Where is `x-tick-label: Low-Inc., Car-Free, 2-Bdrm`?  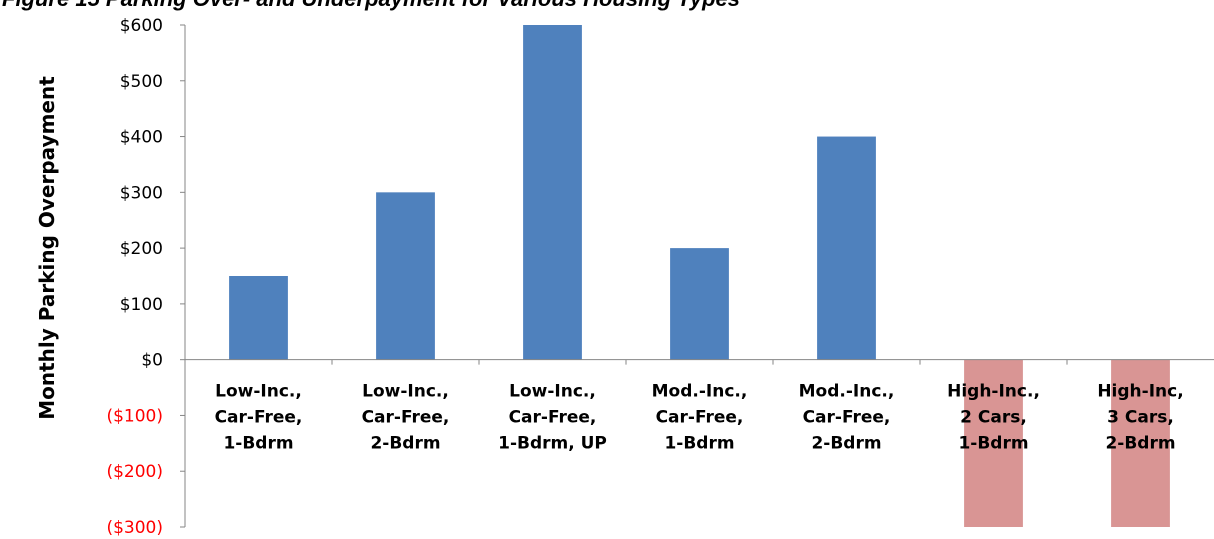 x-tick-label: Low-Inc., Car-Free, 2-Bdrm is located at coordinates (406, 418).